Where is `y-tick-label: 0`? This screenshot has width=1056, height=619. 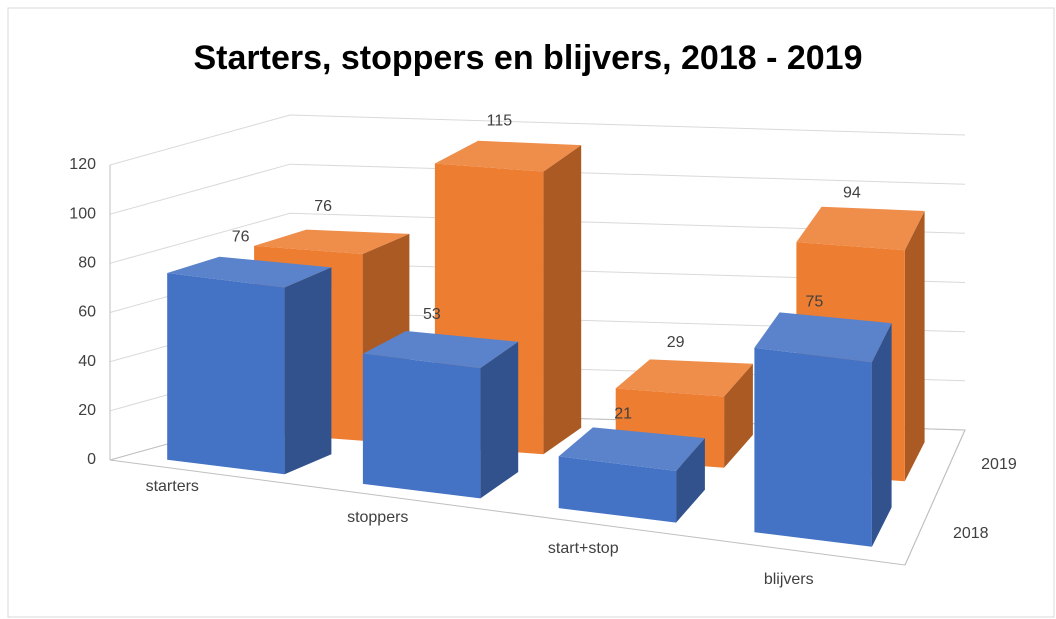 y-tick-label: 0 is located at coordinates (91, 459).